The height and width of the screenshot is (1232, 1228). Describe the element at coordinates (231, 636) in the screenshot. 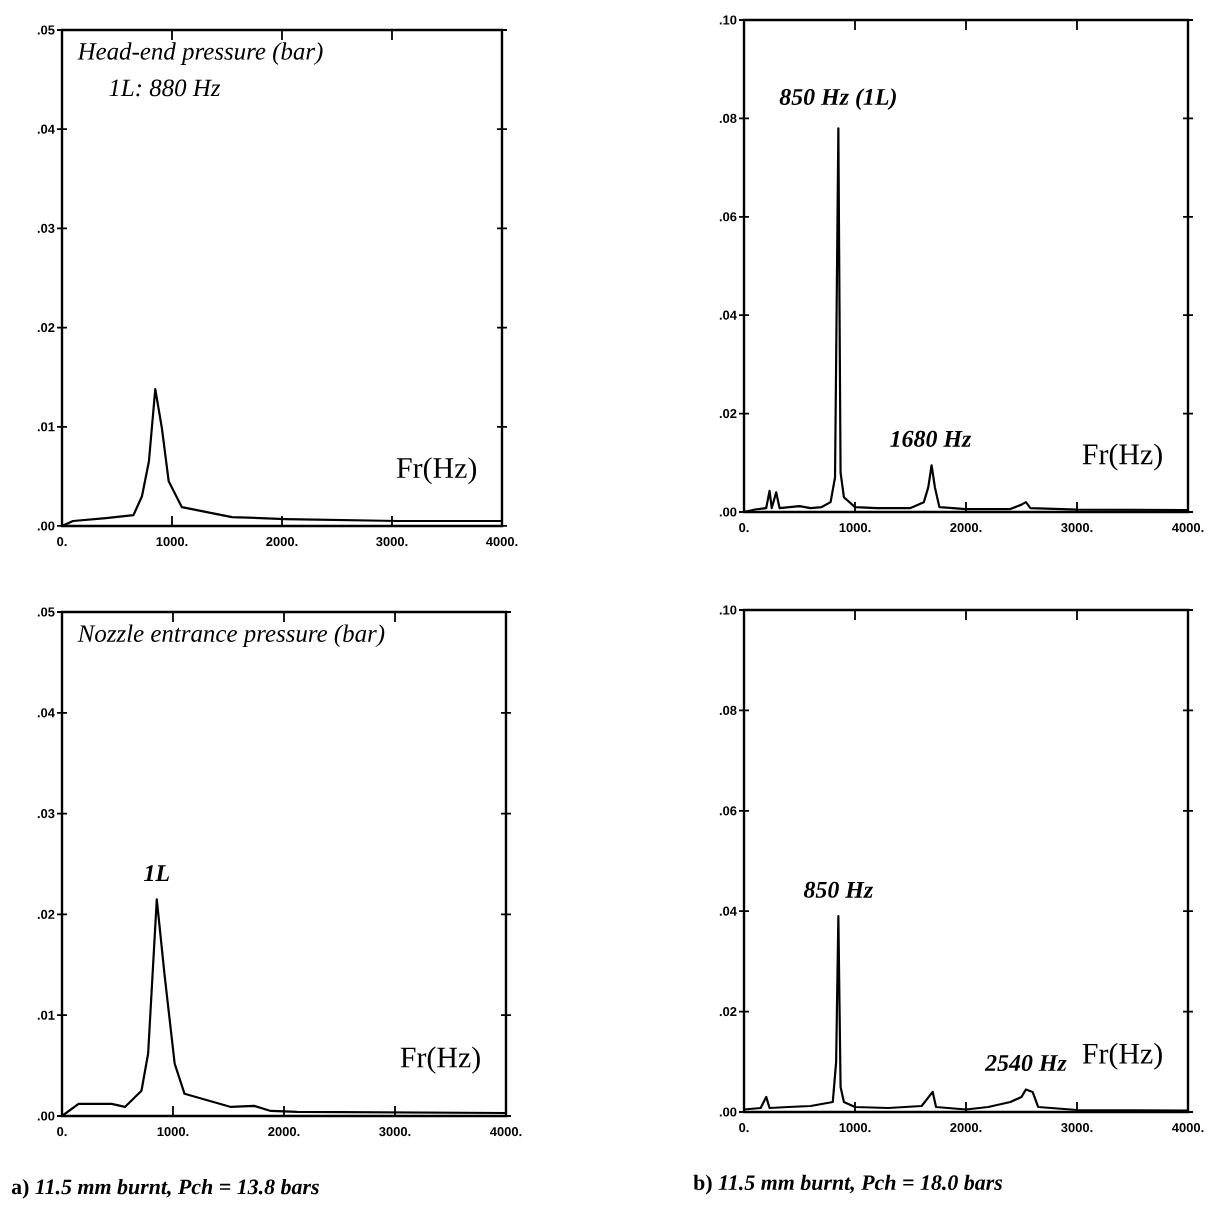

I see `chart-title: Nozzle entrance pressure (bar)` at that location.